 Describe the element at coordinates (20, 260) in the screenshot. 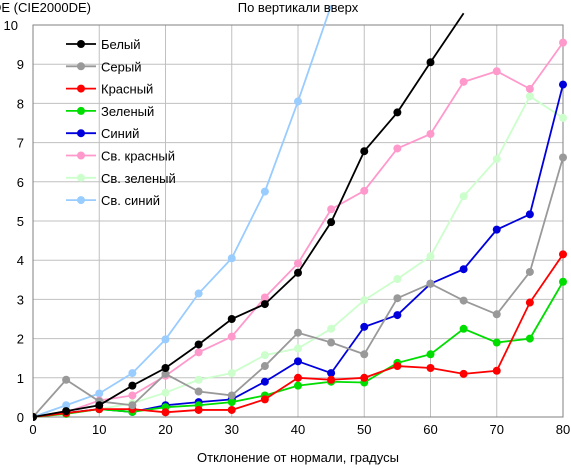

I see `y-tick-label: 4` at that location.